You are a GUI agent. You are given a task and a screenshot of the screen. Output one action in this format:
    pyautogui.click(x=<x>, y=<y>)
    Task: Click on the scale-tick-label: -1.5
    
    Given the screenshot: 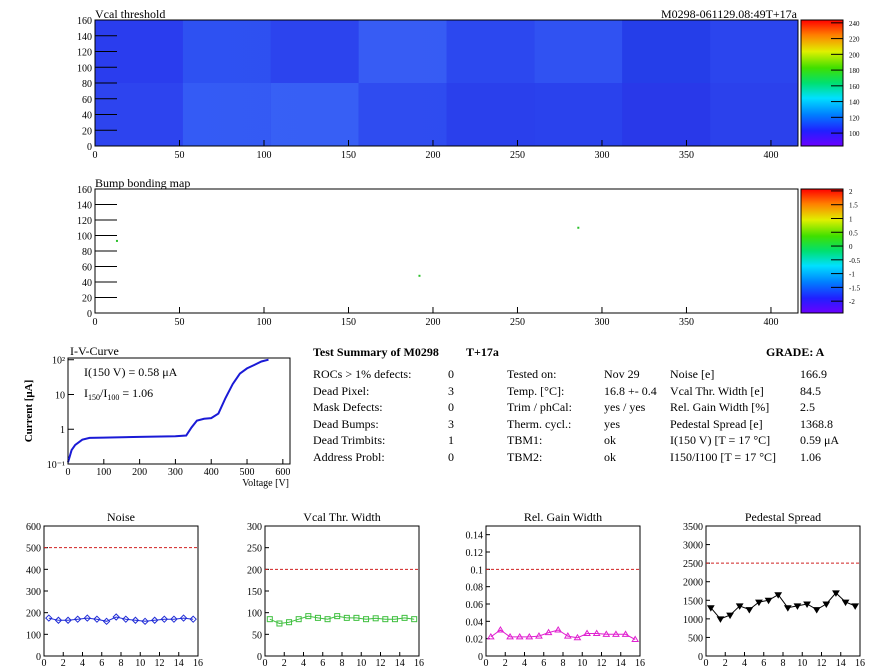 What is the action you would take?
    pyautogui.click(x=855, y=288)
    